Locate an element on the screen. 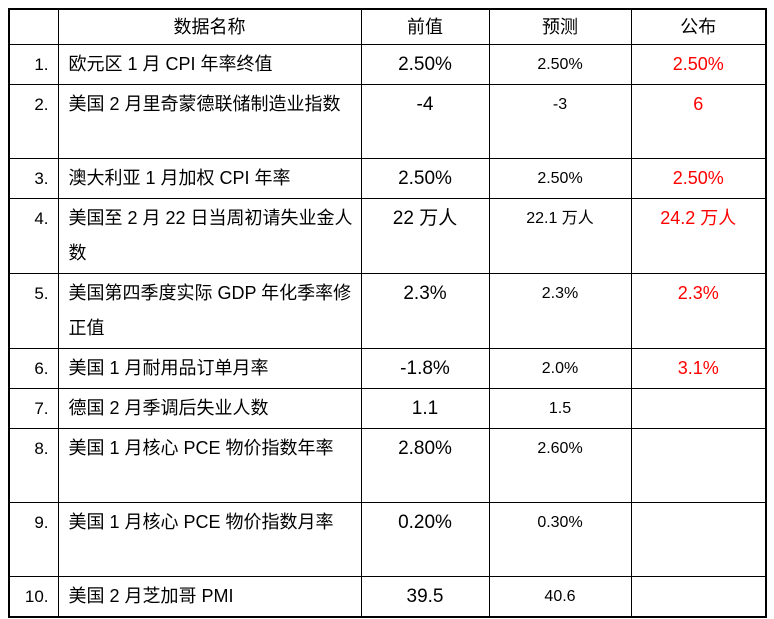 The width and height of the screenshot is (774, 619). header-forecast-value: 预测 is located at coordinates (560, 26).